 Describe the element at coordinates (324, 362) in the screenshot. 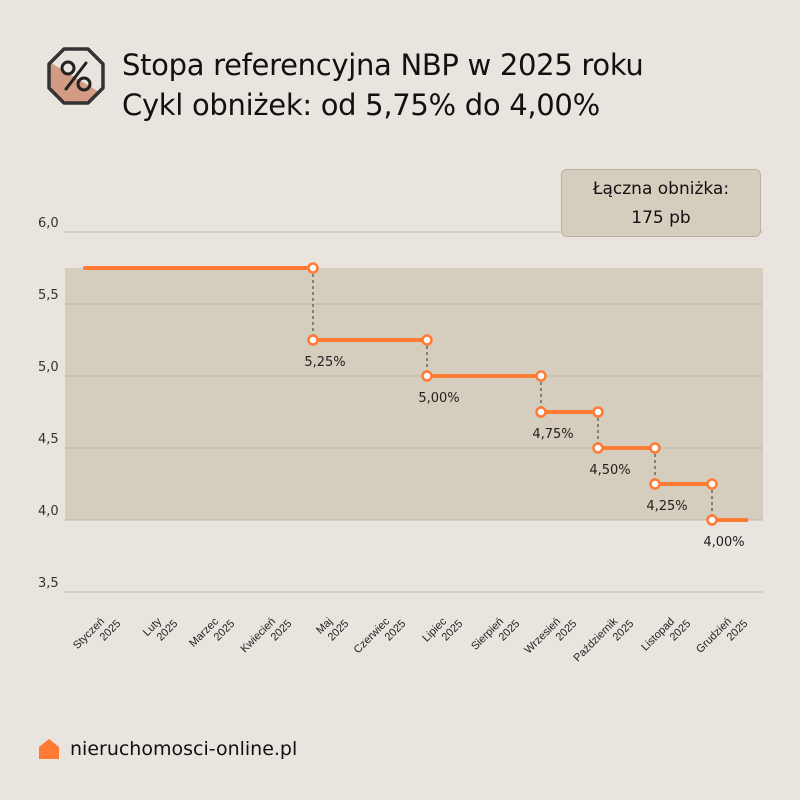

I see `rate-label: 5,25%` at that location.